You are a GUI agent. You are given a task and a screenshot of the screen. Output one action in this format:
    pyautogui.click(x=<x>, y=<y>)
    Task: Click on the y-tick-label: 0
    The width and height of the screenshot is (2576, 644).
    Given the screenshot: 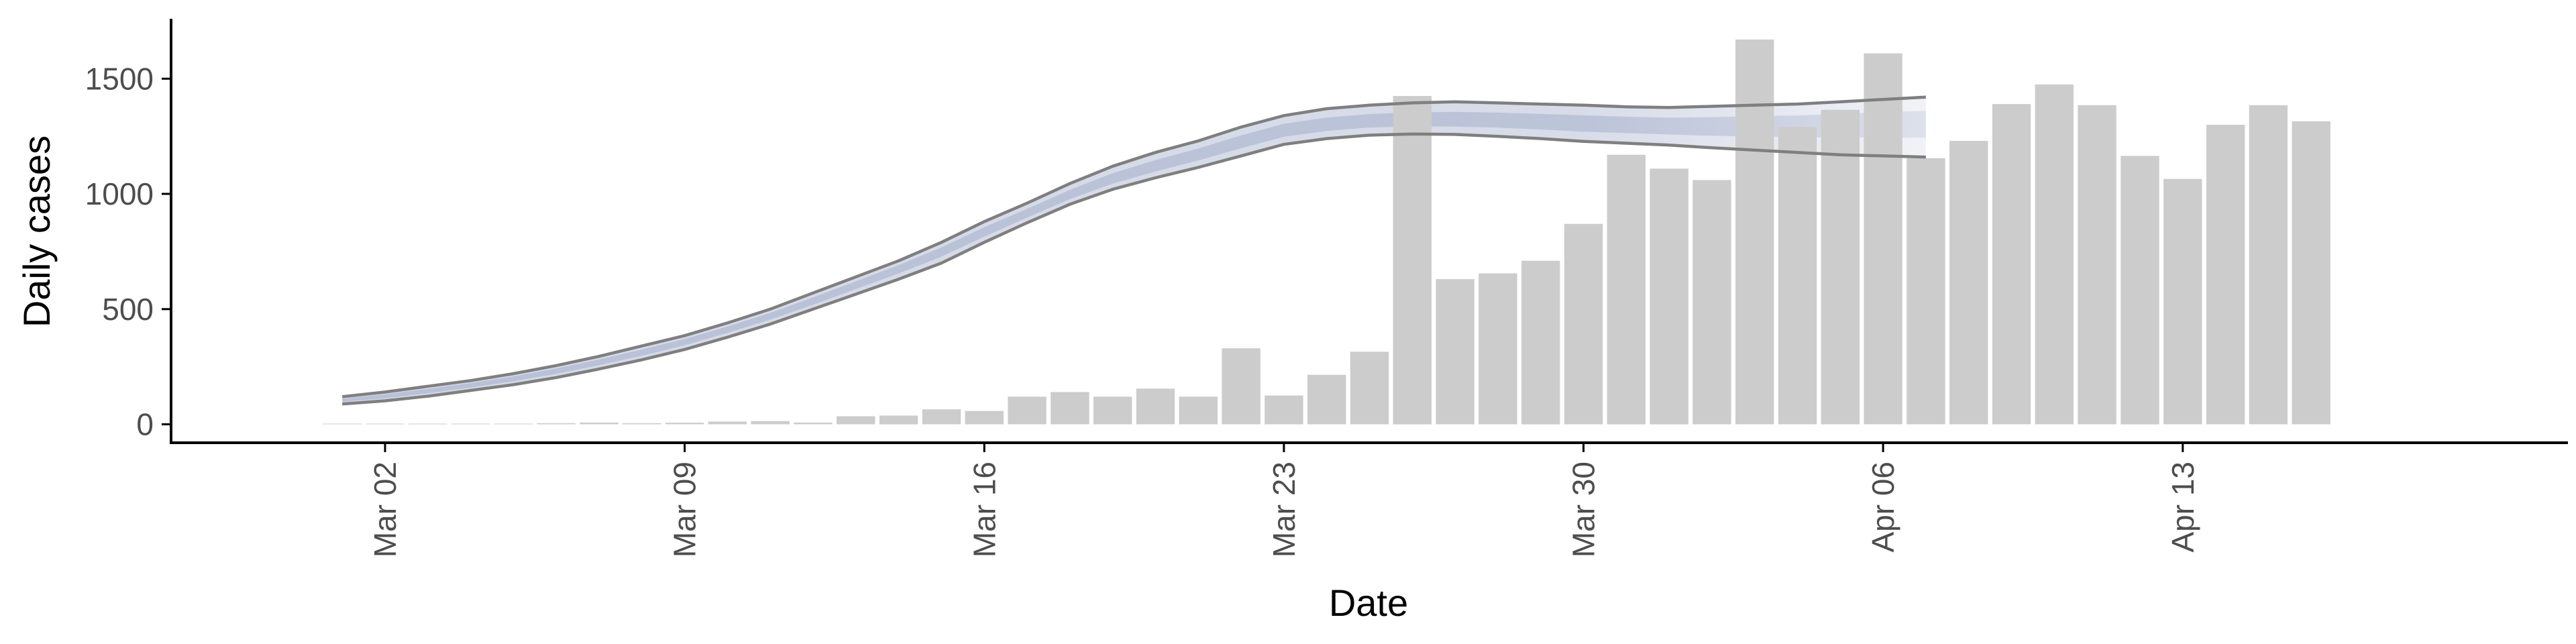 What is the action you would take?
    pyautogui.click(x=145, y=424)
    